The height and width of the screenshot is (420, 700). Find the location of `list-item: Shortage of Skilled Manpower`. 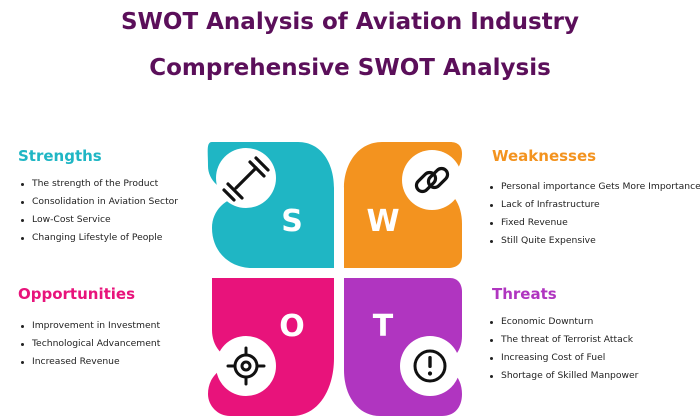

list-item: Shortage of Skilled Manpower is located at coordinates (562, 376).